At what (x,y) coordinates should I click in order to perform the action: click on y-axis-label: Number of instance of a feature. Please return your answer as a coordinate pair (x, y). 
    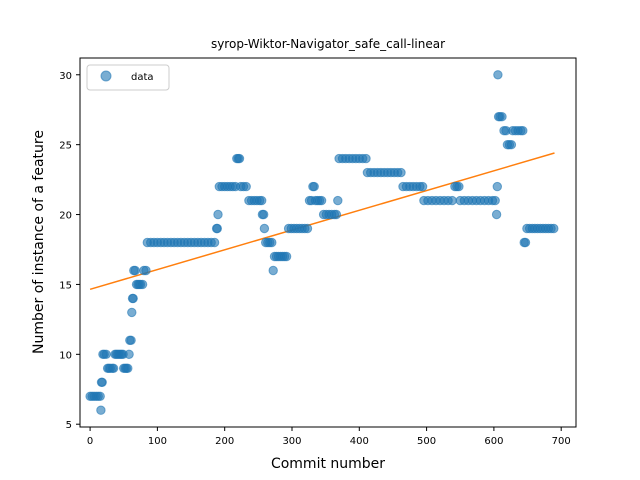
    Looking at the image, I should click on (39, 242).